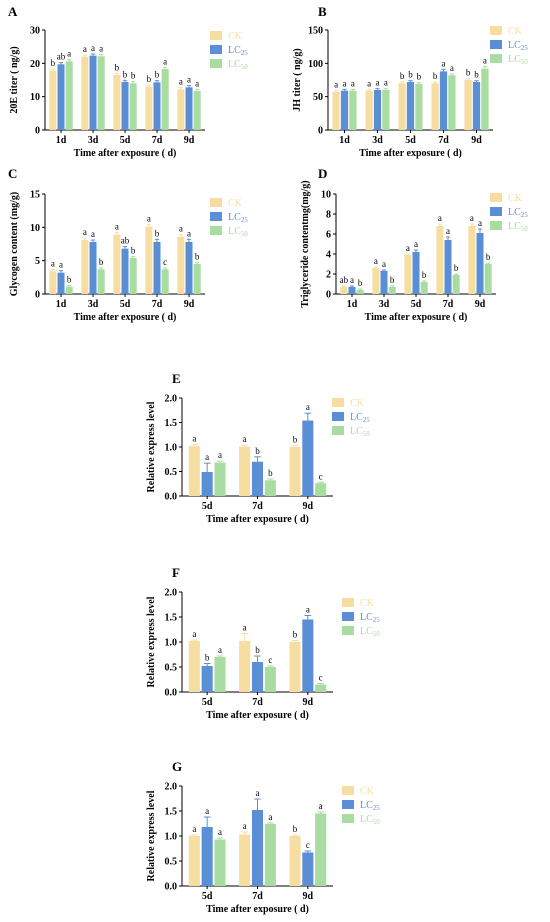 The image size is (550, 922). I want to click on y-tick-label: 15, so click(35, 195).